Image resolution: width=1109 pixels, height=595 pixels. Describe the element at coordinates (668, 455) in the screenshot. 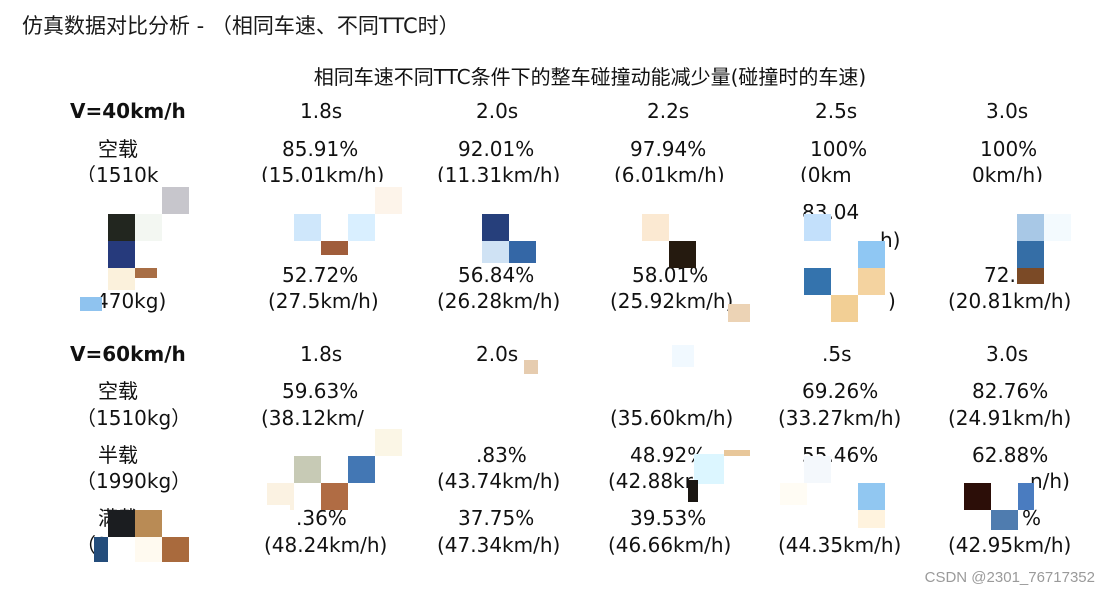

I see `reduction-pct: 48.92%` at that location.